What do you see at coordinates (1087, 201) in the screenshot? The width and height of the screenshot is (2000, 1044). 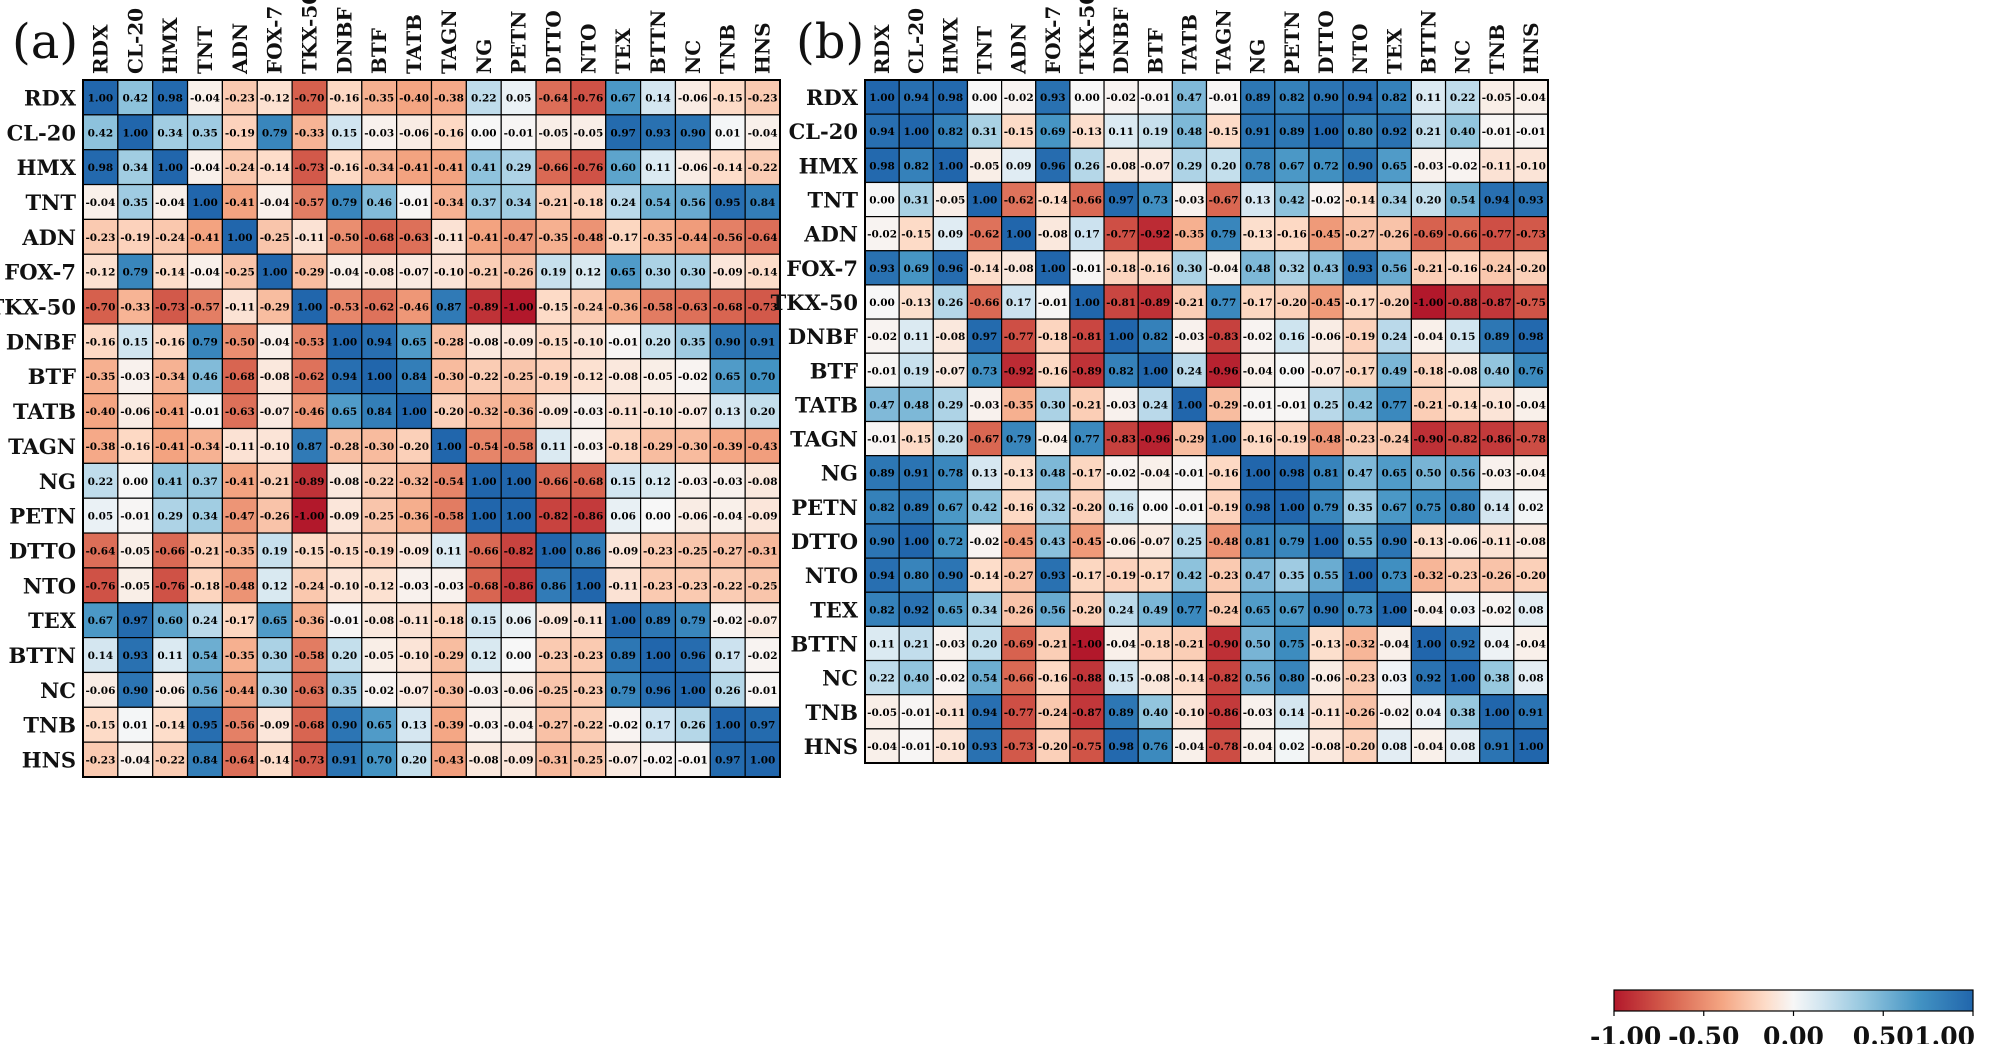 I see `cell-value-b-3-6: -0.66` at bounding box center [1087, 201].